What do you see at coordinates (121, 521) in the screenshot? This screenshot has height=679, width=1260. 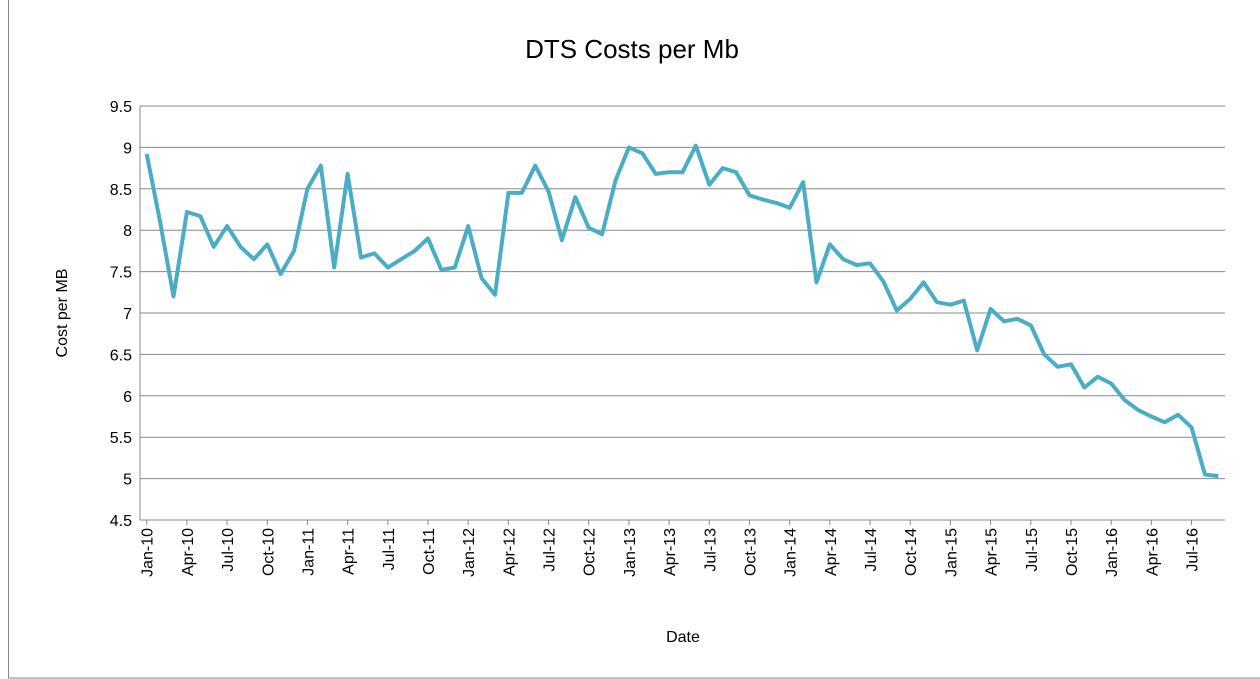 I see `y-tick-label: 4.5` at bounding box center [121, 521].